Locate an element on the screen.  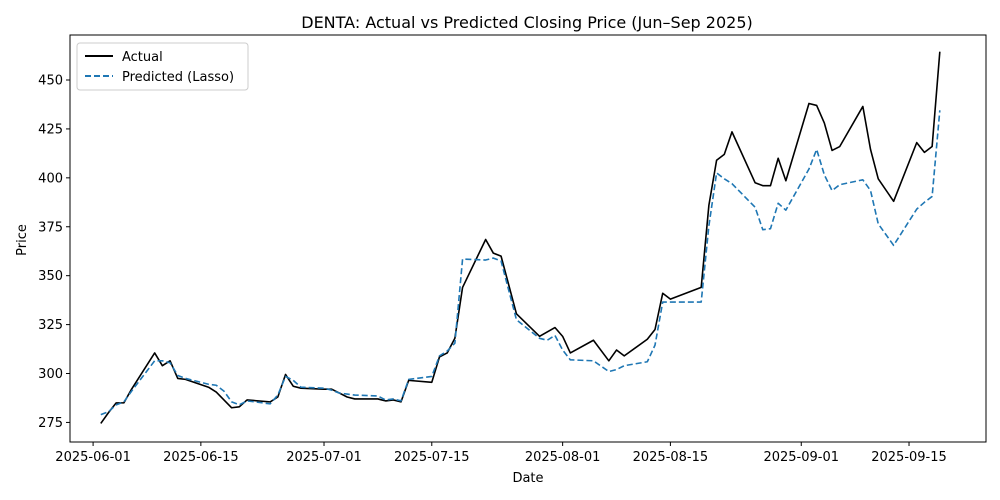
x-tick-label: 2025-08-15 is located at coordinates (671, 457).